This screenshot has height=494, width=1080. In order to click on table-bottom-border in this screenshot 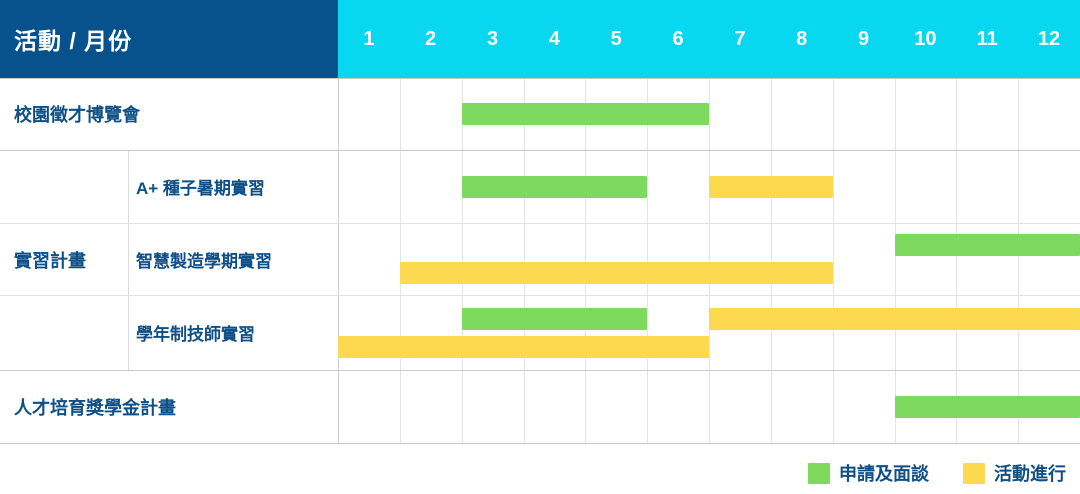, I will do `click(540, 443)`.